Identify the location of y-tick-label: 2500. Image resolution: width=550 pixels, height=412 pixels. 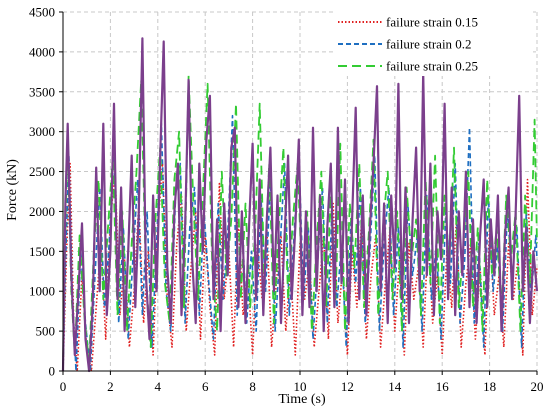
(42, 171).